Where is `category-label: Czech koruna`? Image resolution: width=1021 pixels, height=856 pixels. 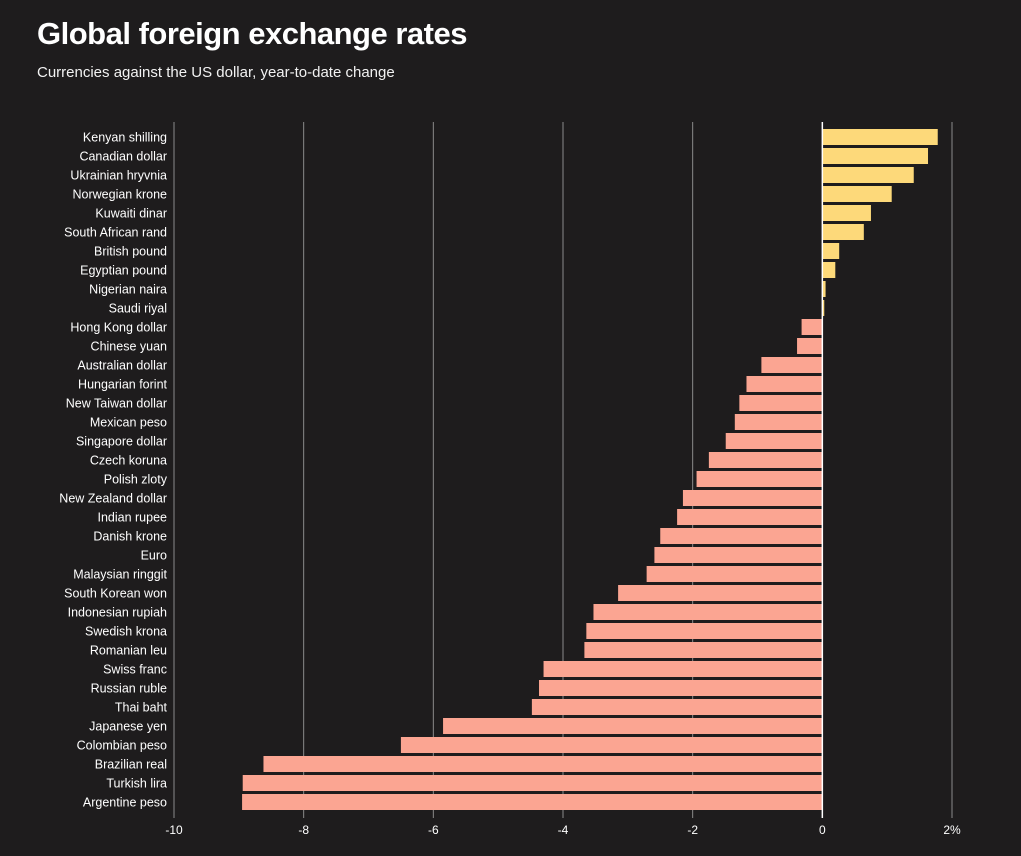 category-label: Czech koruna is located at coordinates (128, 461).